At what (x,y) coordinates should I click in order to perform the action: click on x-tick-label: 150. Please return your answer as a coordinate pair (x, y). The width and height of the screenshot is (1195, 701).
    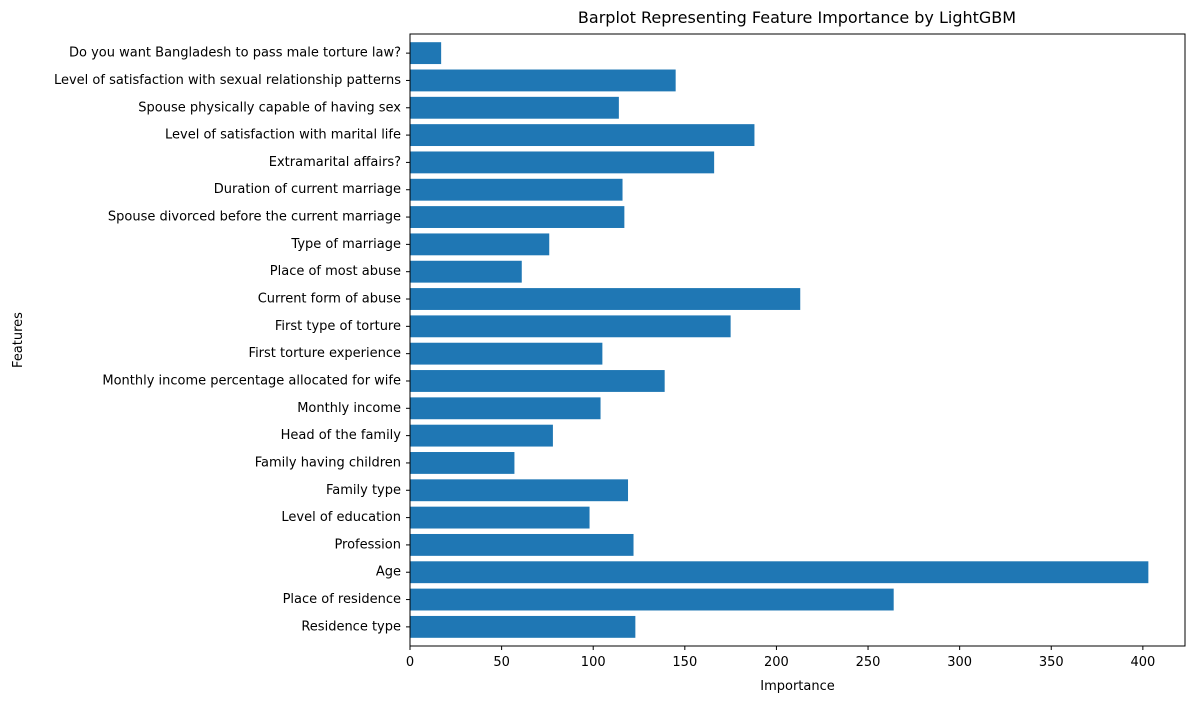
    Looking at the image, I should click on (684, 662).